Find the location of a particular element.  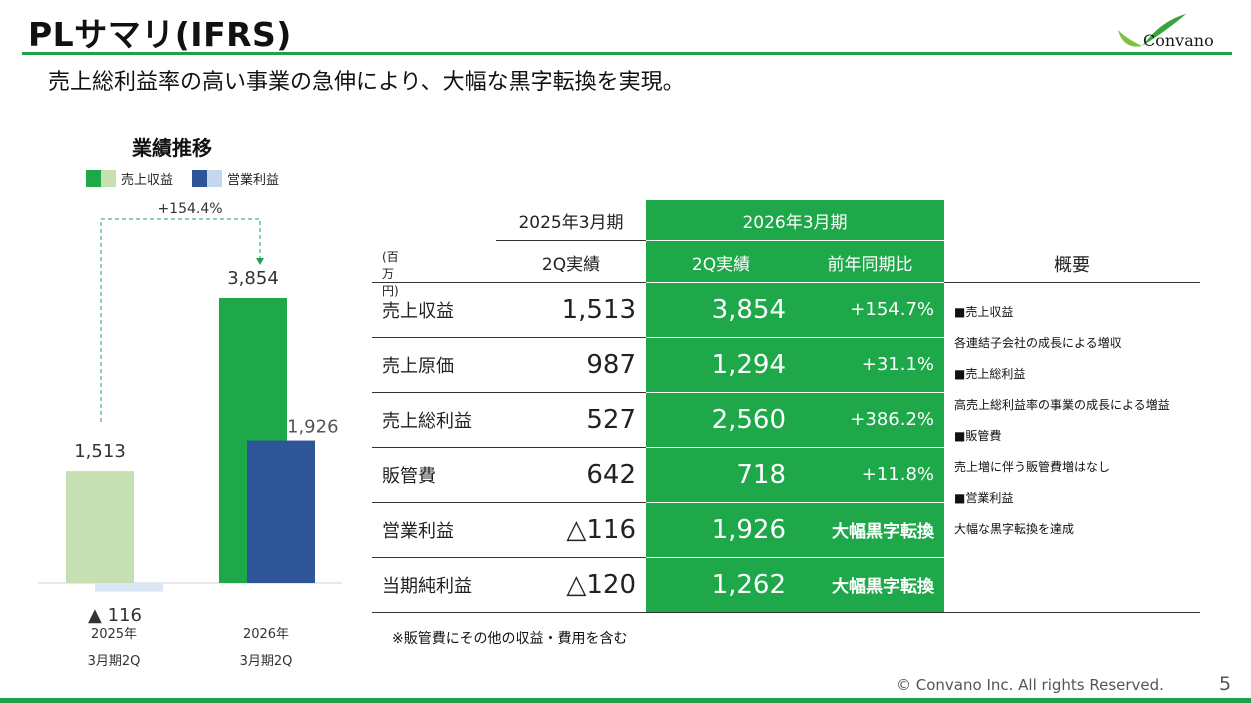

row-curr-value: 1,926 is located at coordinates (748, 529).